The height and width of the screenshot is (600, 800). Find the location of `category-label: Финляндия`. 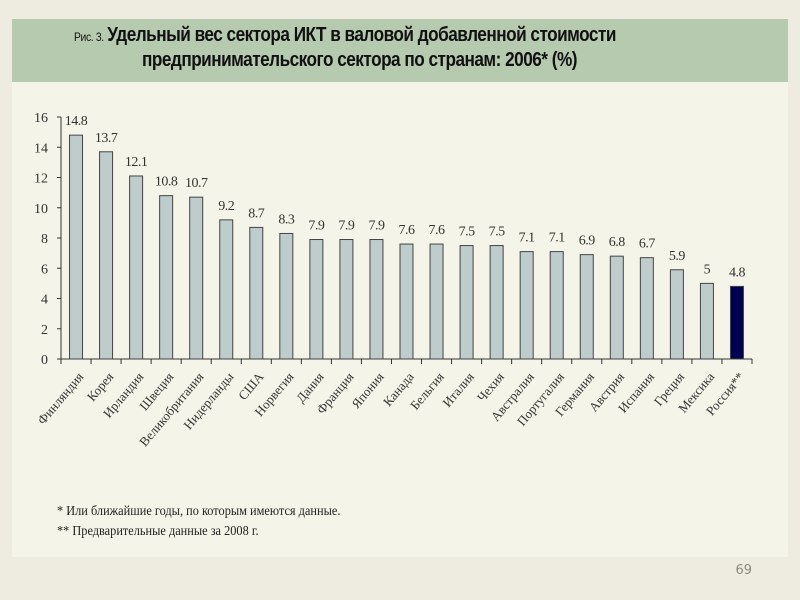

category-label: Финляндия is located at coordinates (60, 398).